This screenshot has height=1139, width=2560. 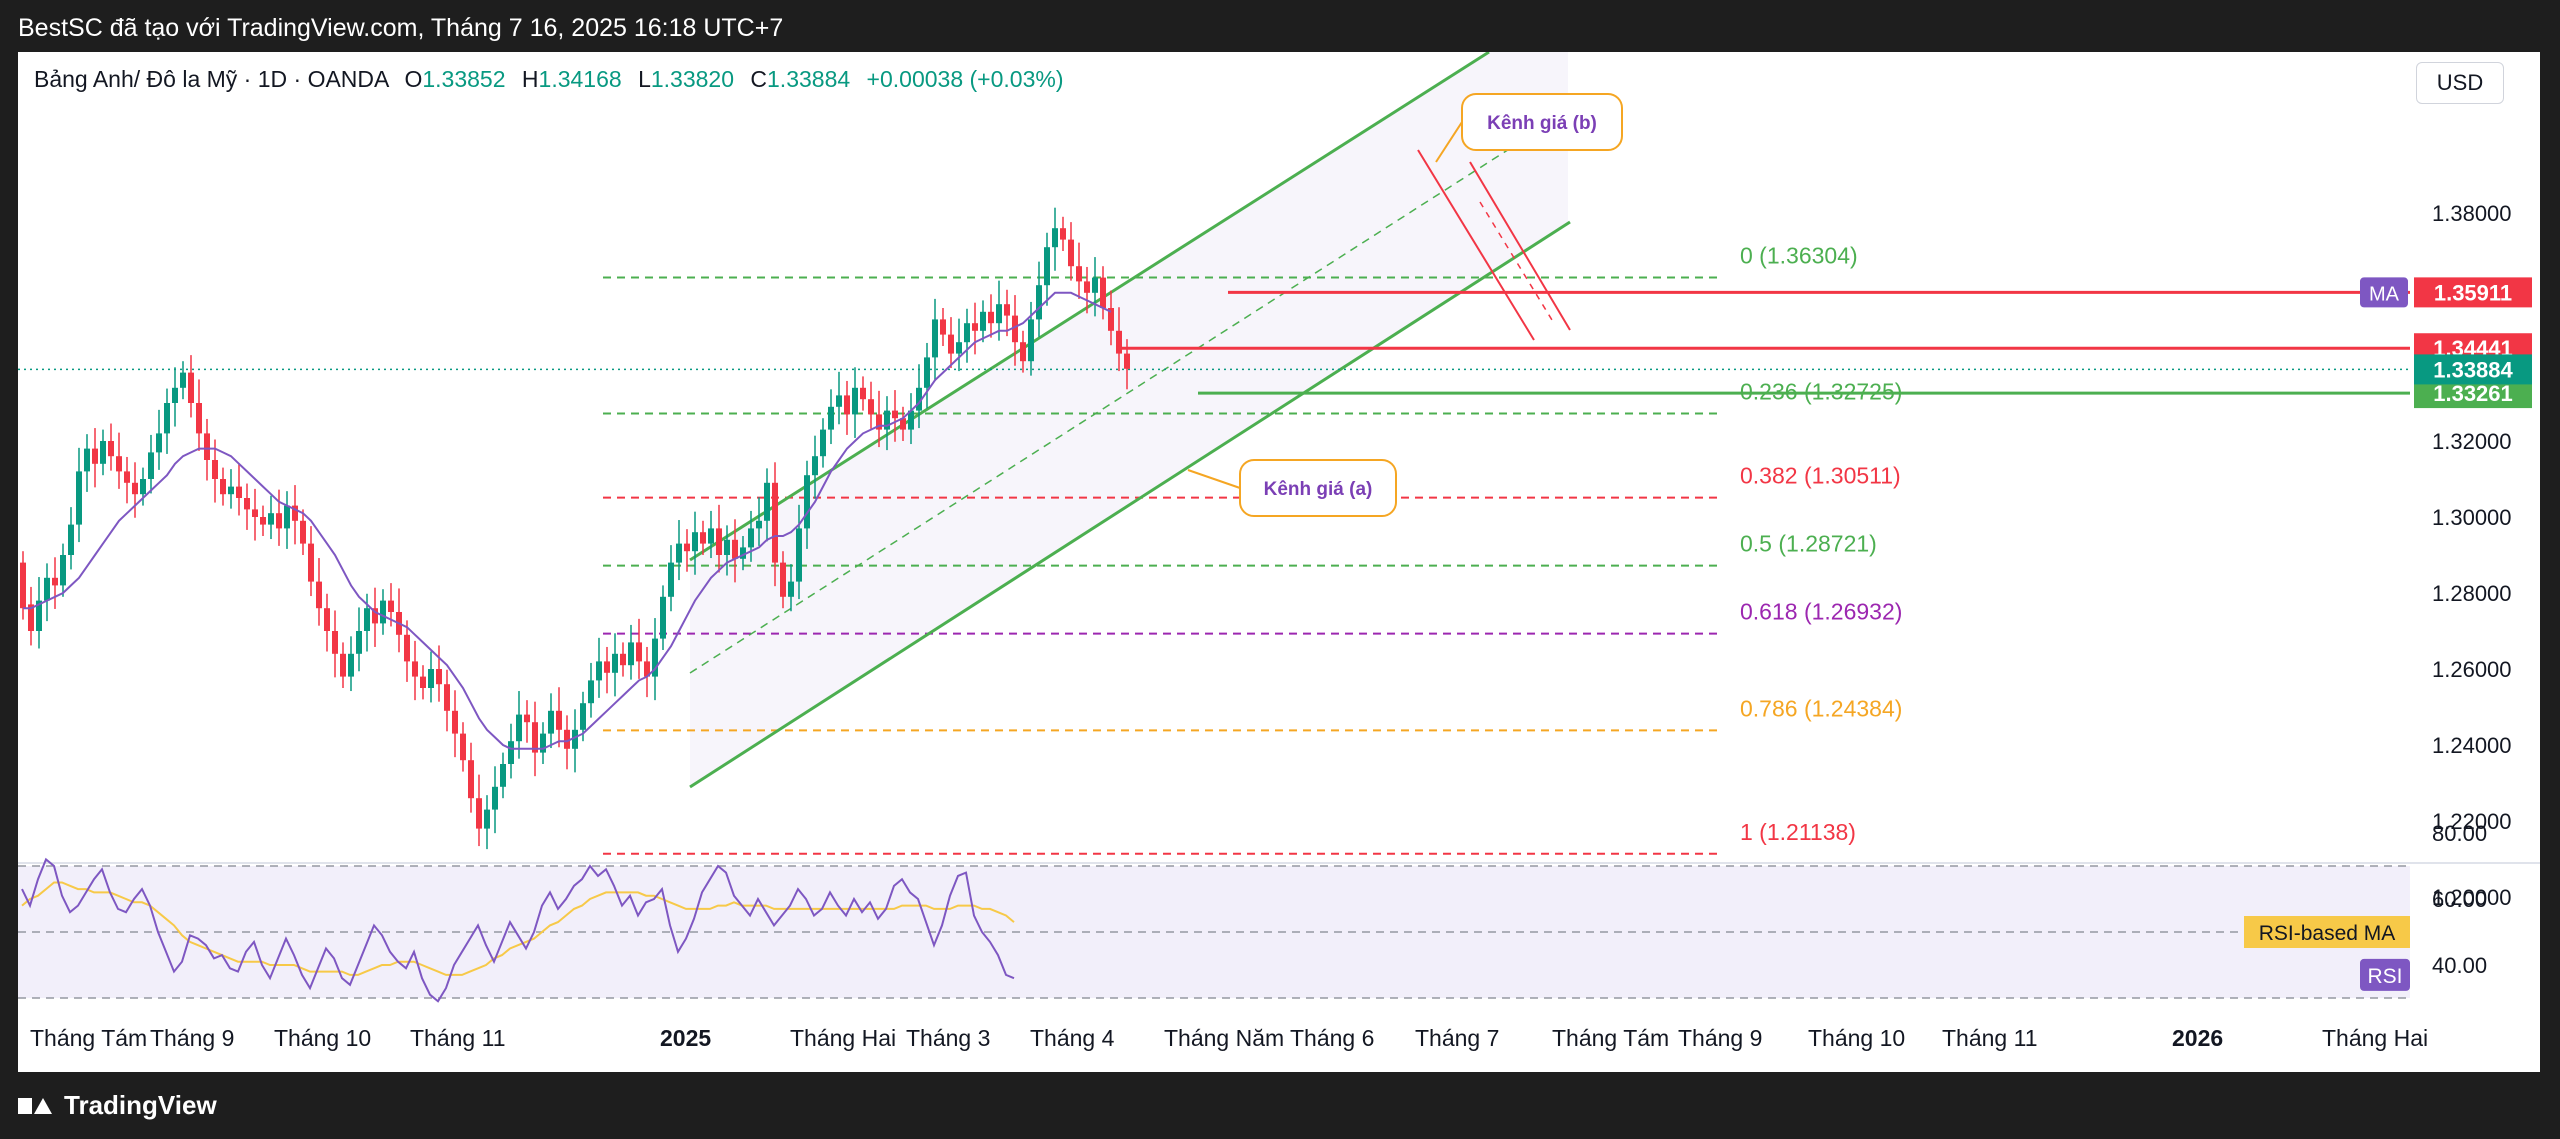 What do you see at coordinates (685, 1038) in the screenshot?
I see `time-axis-tick: 2025` at bounding box center [685, 1038].